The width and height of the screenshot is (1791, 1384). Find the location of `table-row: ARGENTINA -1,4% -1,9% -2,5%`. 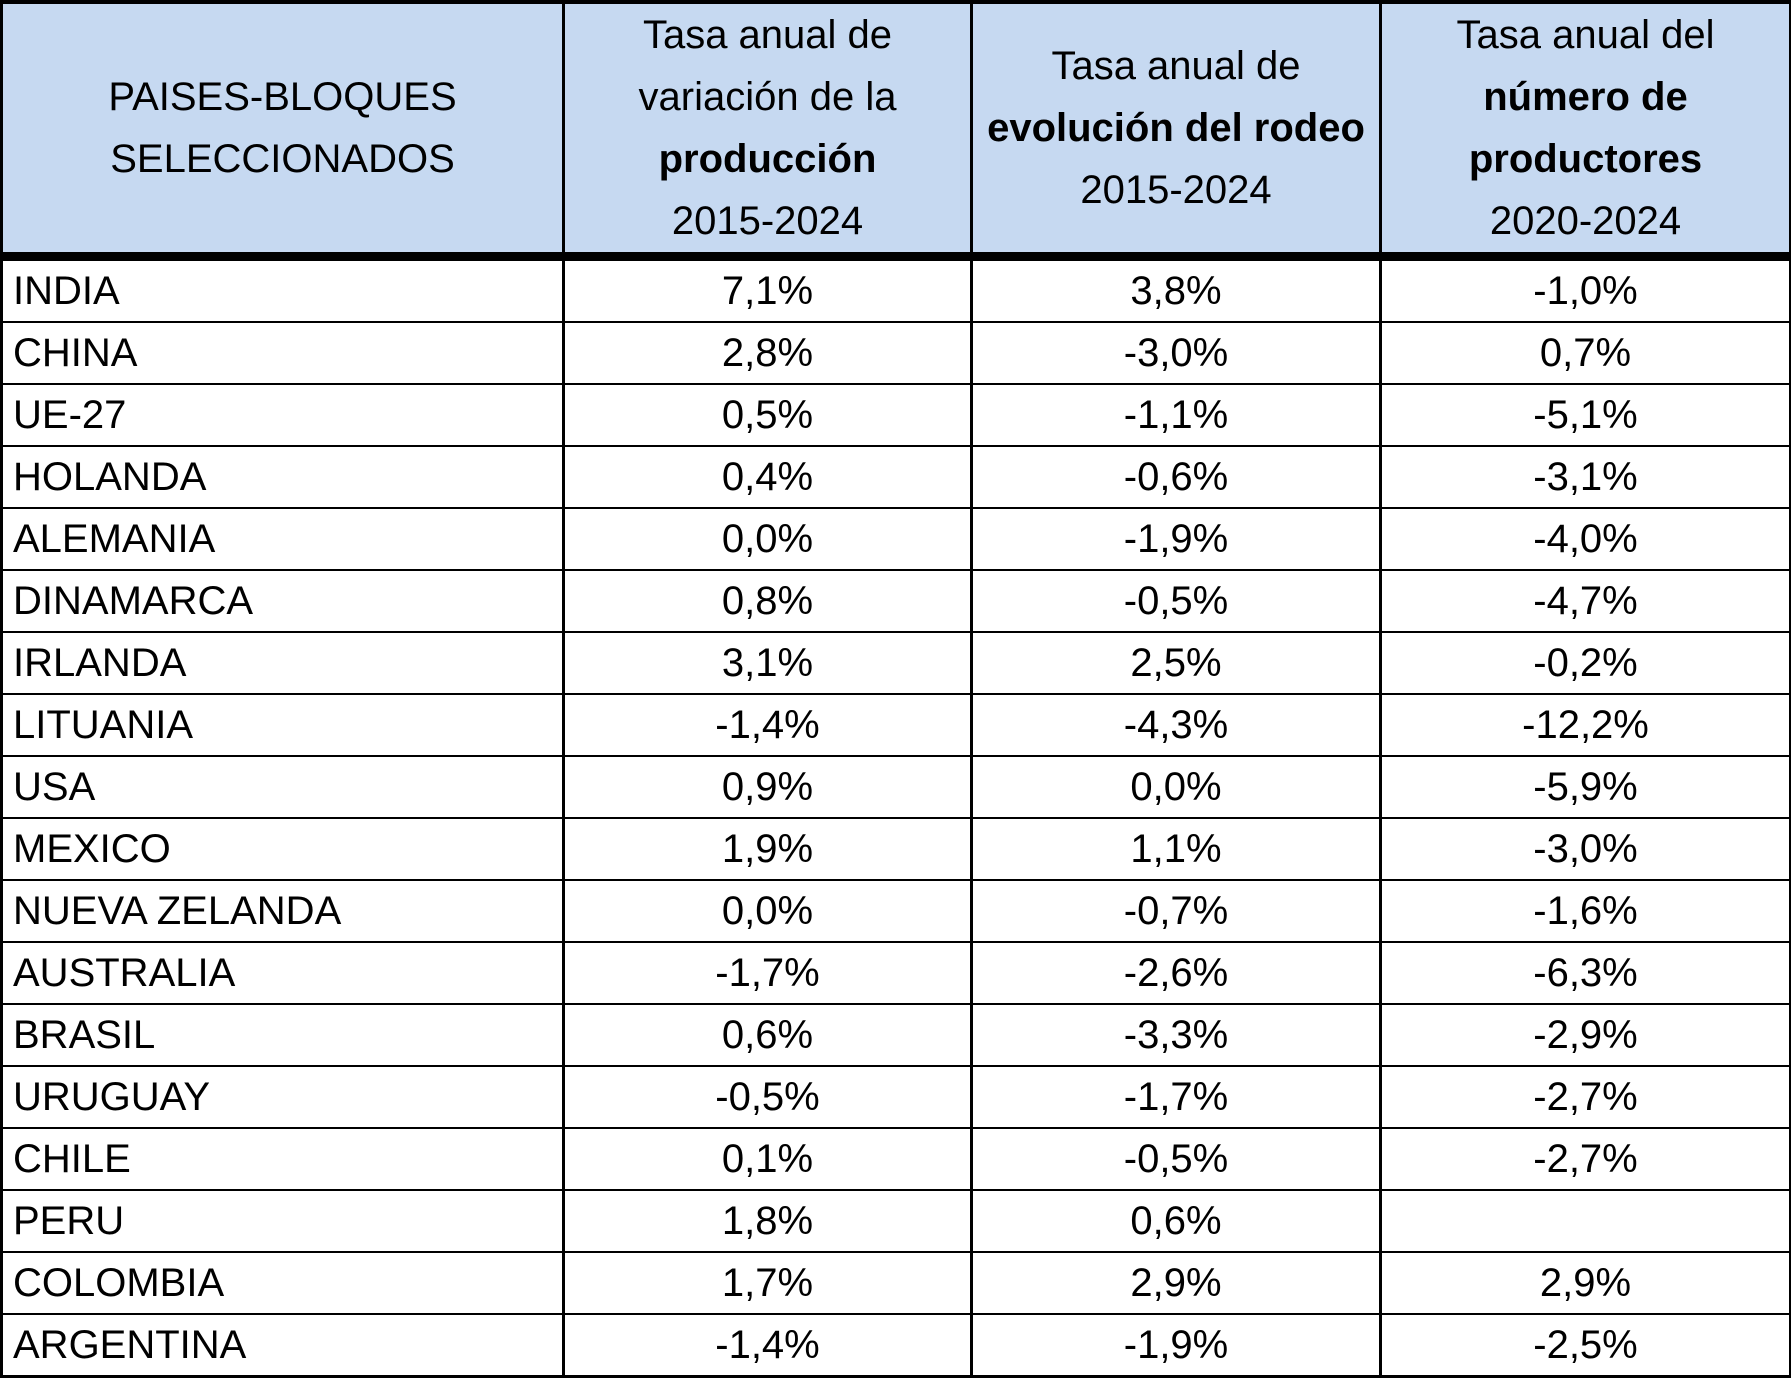

table-row: ARGENTINA -1,4% -1,9% -2,5% is located at coordinates (895, 1346).